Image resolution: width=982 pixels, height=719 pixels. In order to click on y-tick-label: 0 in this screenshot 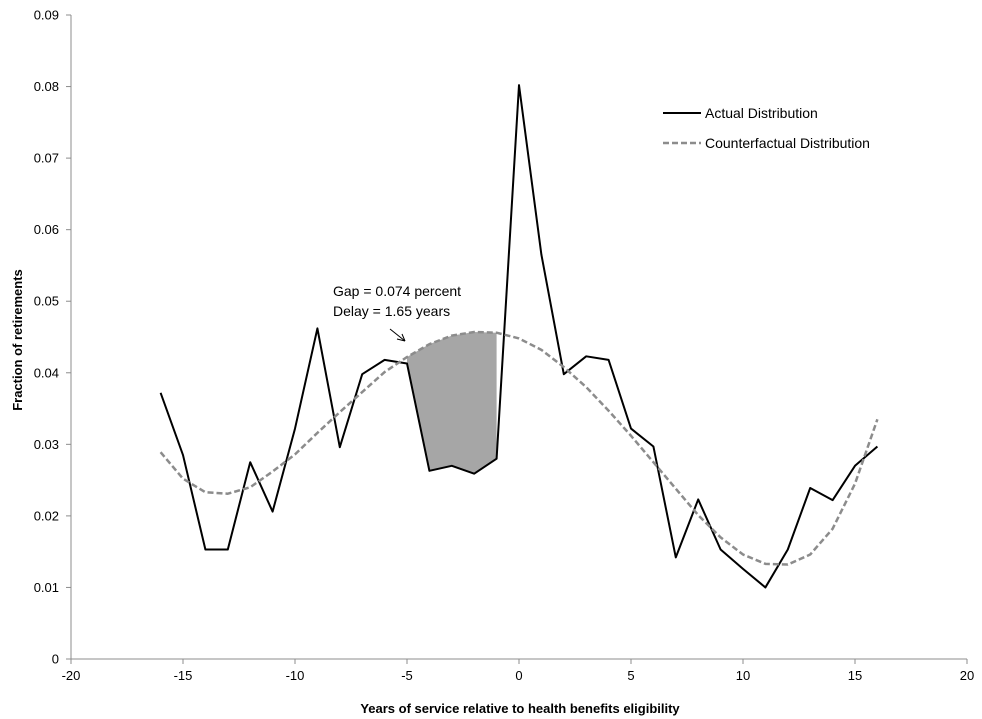, I will do `click(55, 659)`.